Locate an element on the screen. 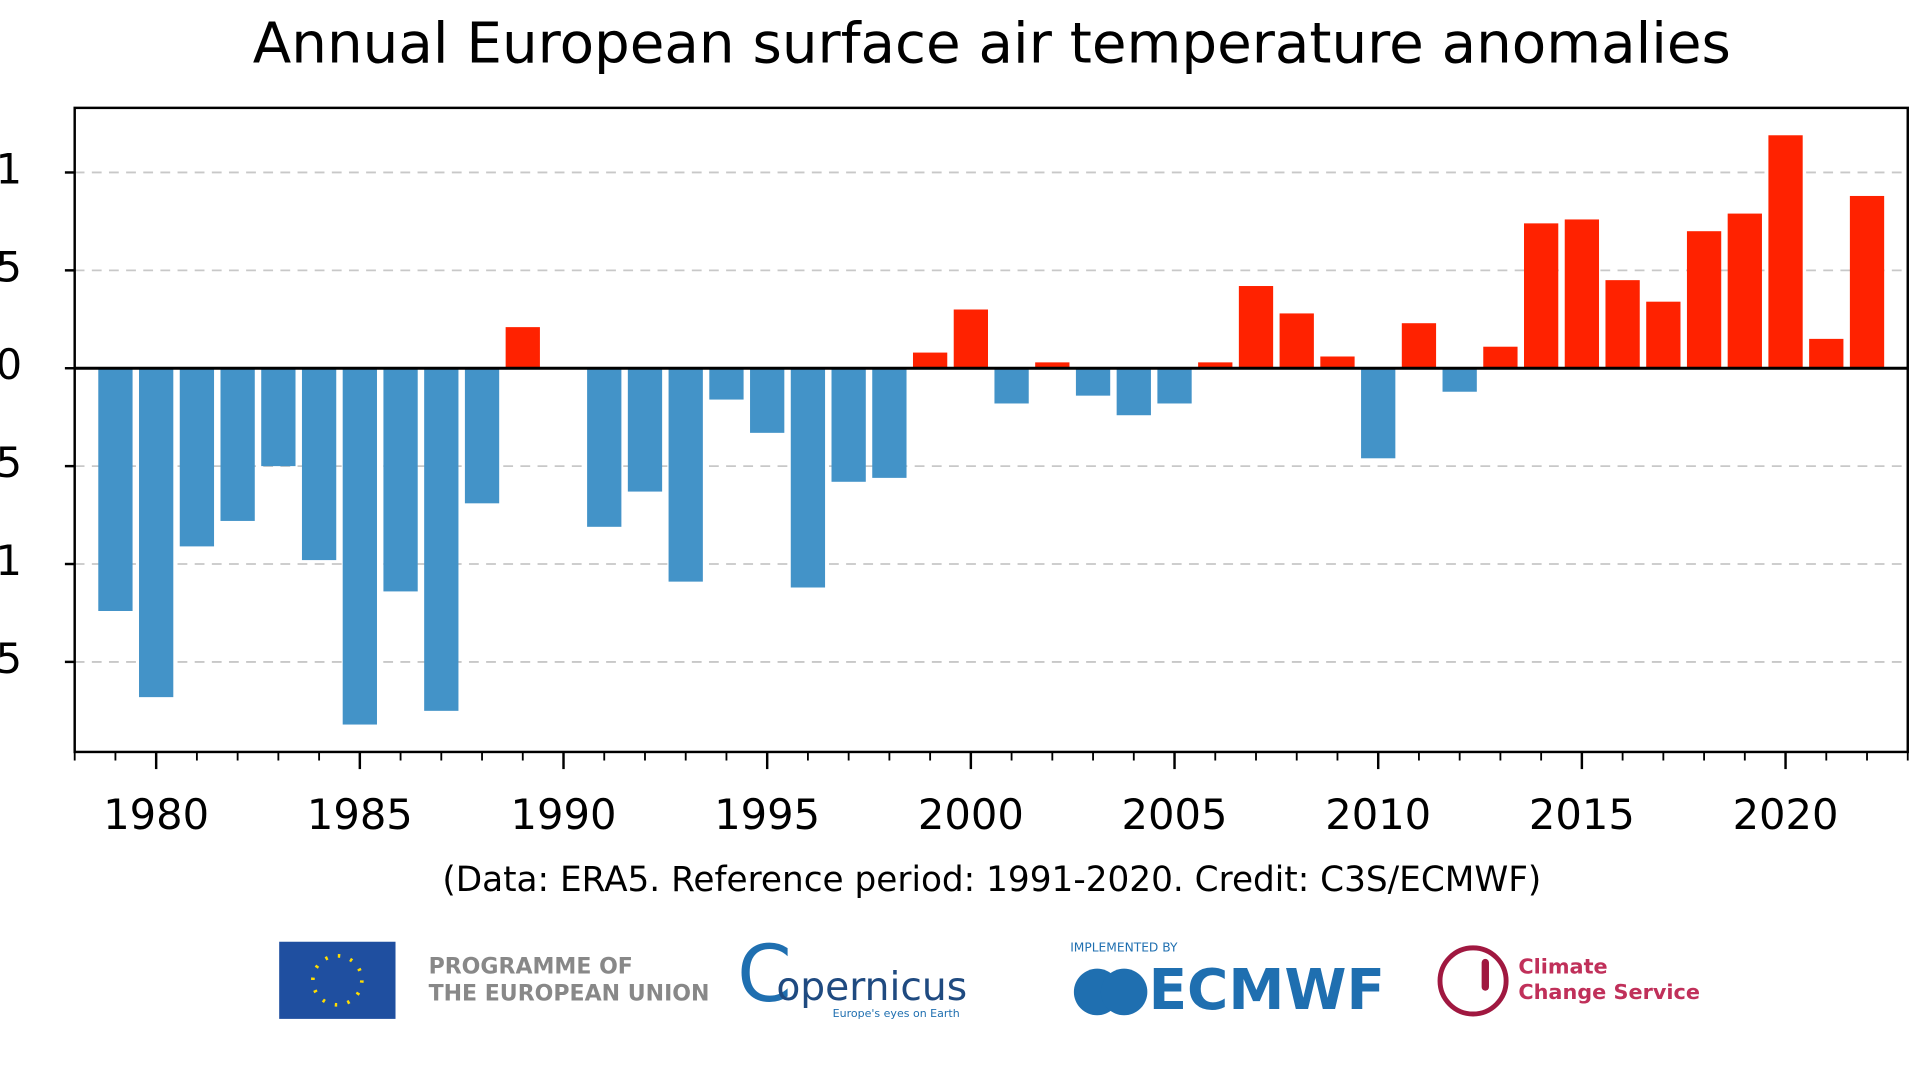 The width and height of the screenshot is (1920, 1079). eu-stars is located at coordinates (337, 980).